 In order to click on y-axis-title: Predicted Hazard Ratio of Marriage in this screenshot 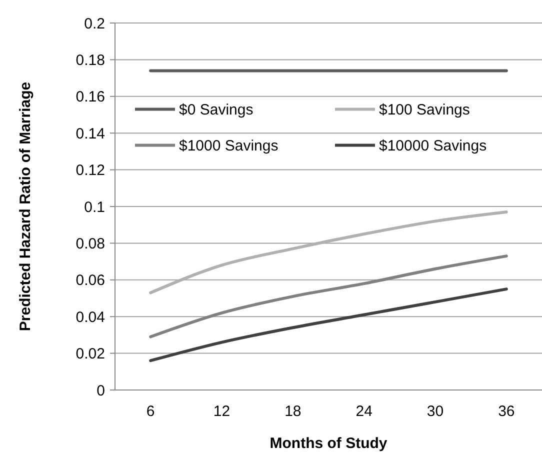, I will do `click(25, 207)`.